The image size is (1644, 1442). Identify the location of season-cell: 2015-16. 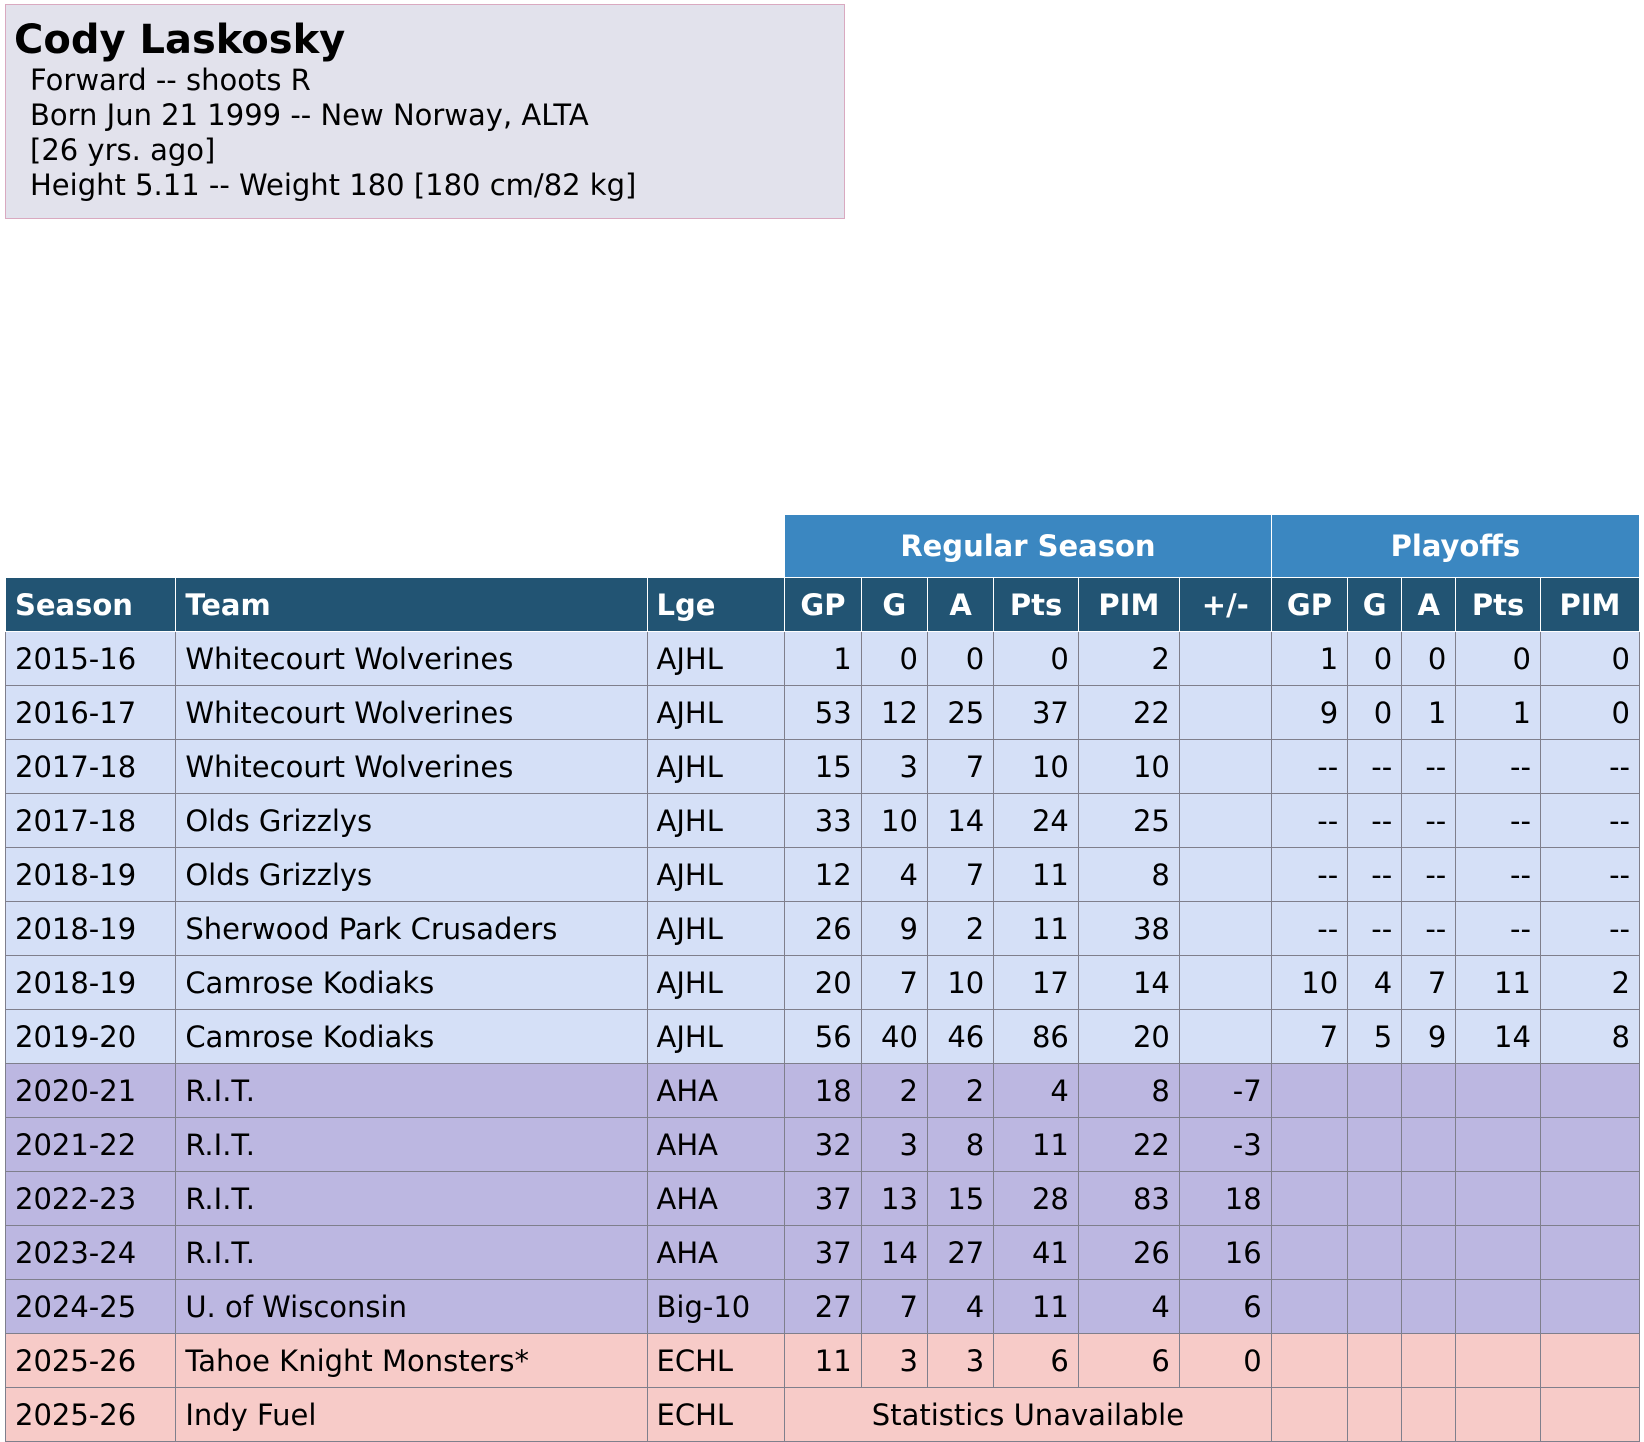
(90, 658).